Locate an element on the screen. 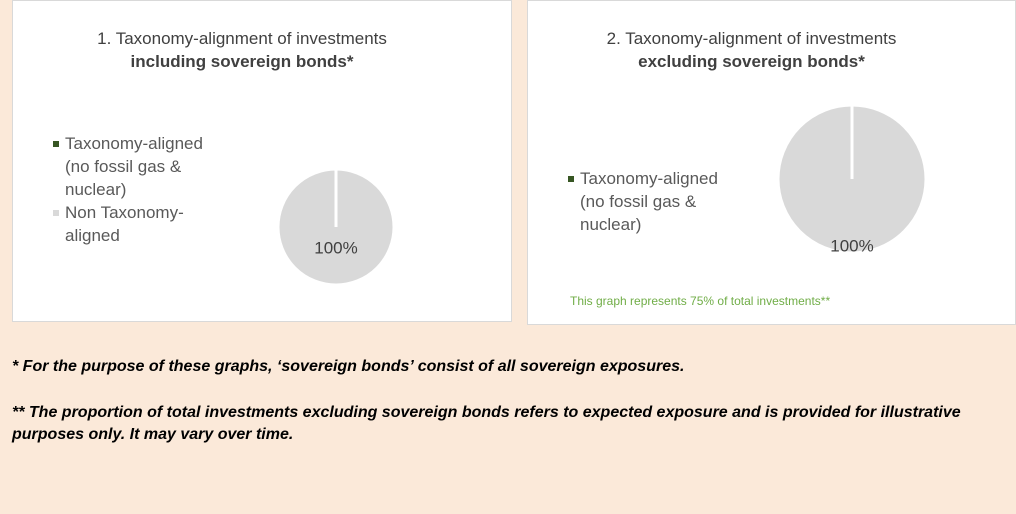 This screenshot has height=514, width=1016. chart-title: 1. Taxonomy-alignment of investments is located at coordinates (242, 38).